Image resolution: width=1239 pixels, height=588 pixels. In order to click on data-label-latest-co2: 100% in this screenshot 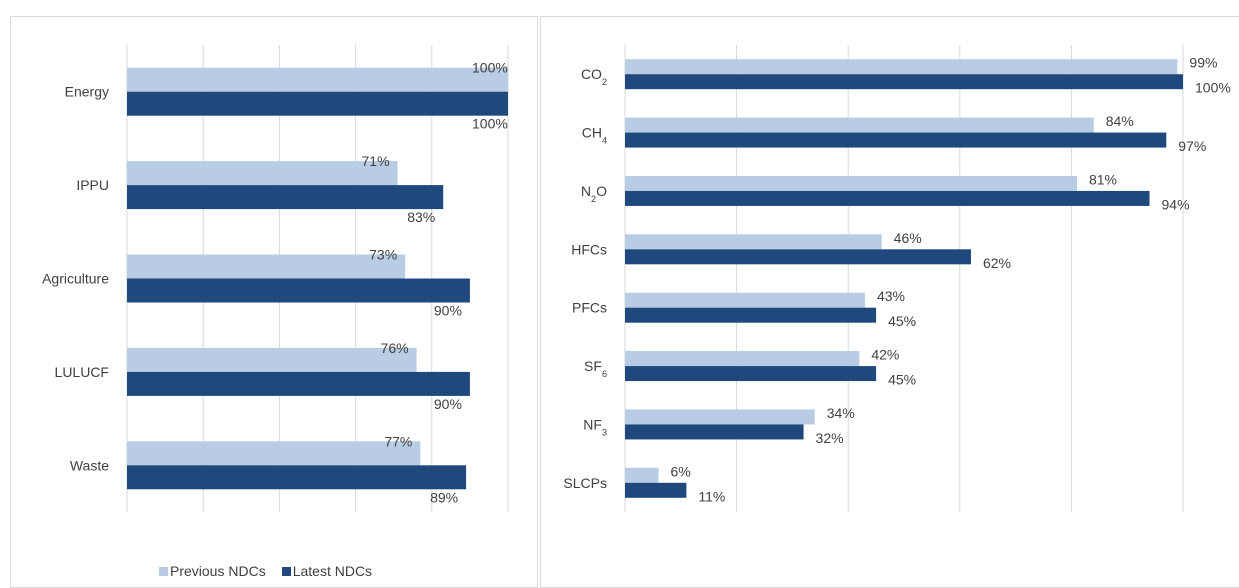, I will do `click(1213, 88)`.